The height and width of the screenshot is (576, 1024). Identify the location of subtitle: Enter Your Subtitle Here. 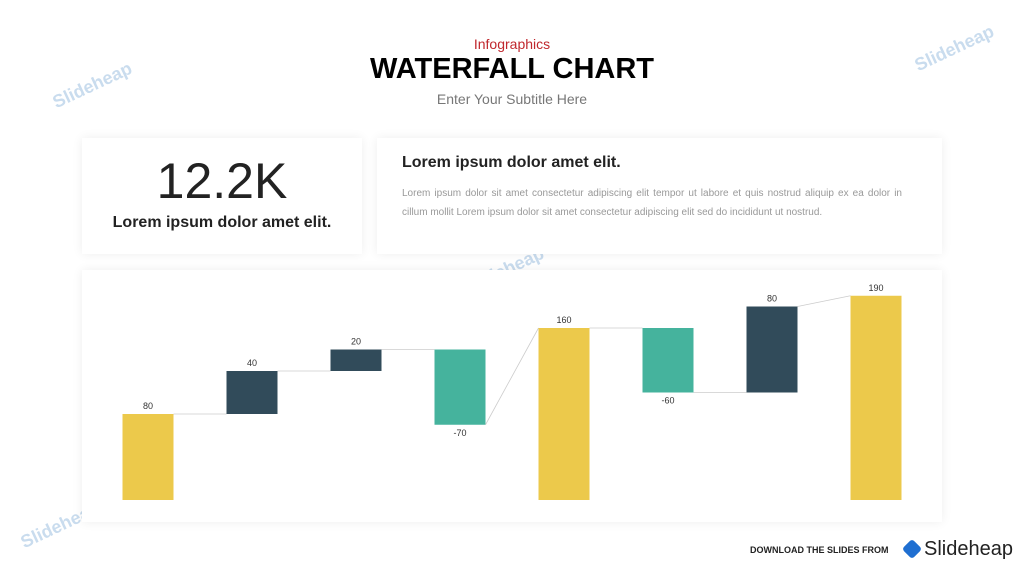
(512, 99).